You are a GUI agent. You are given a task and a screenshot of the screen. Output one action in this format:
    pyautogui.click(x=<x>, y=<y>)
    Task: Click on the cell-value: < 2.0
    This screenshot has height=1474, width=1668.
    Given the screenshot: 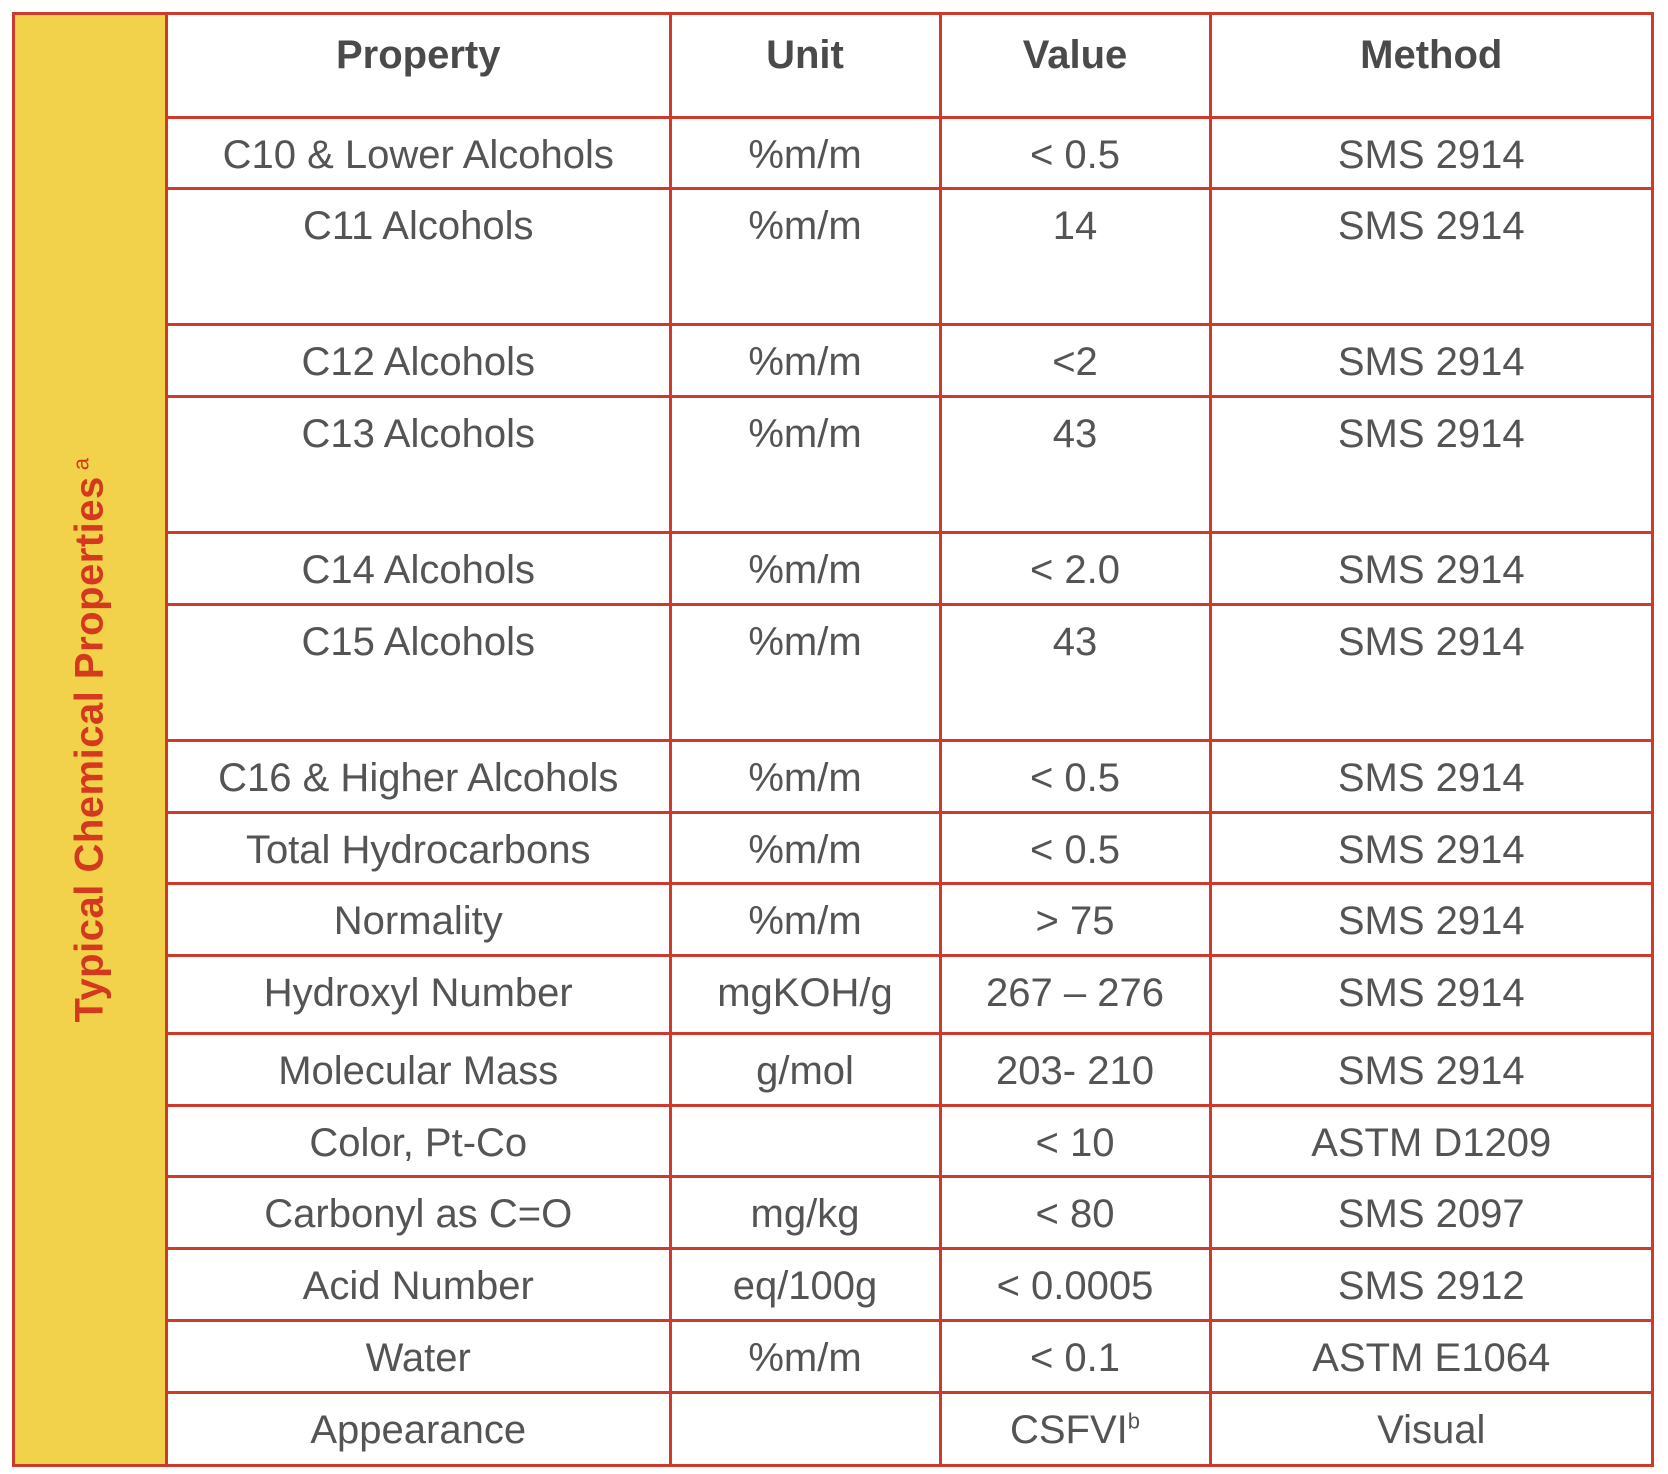 What is the action you would take?
    pyautogui.click(x=1075, y=568)
    